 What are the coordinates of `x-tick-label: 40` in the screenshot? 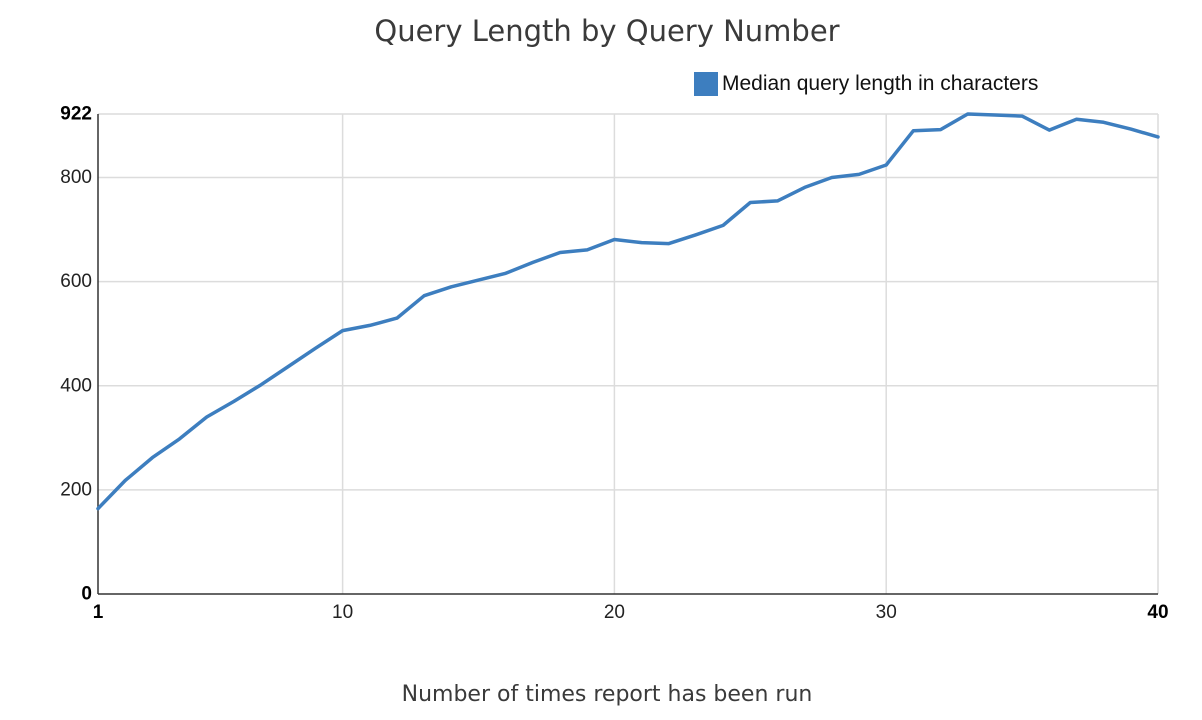 It's located at (1157, 612).